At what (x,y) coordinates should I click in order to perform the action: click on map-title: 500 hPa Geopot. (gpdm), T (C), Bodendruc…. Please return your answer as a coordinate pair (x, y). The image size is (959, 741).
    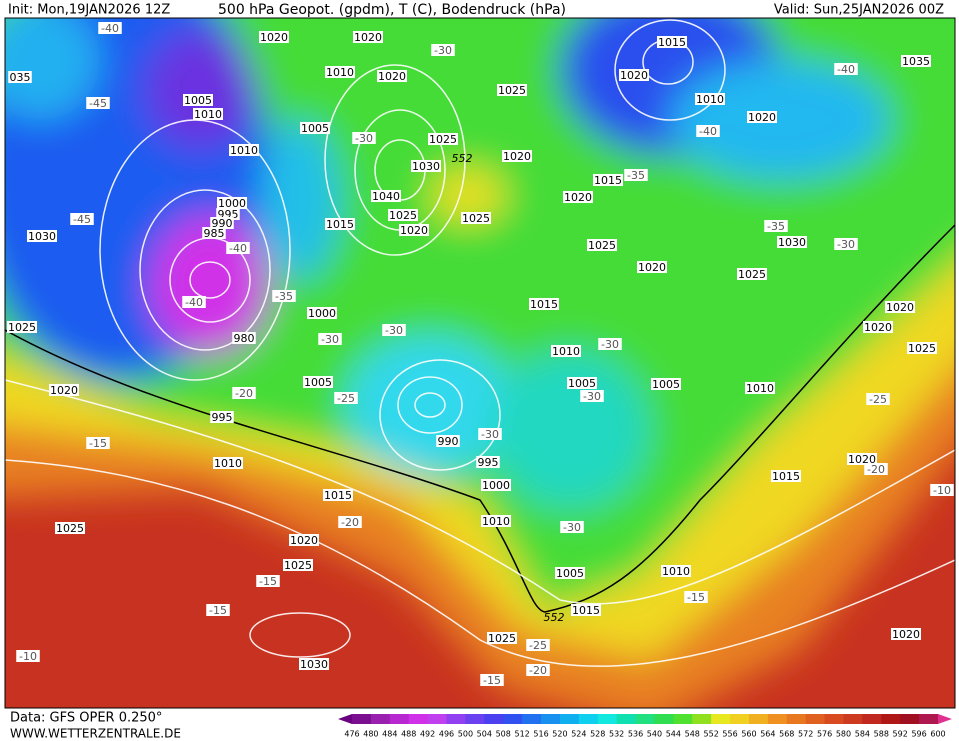
    Looking at the image, I should click on (392, 10).